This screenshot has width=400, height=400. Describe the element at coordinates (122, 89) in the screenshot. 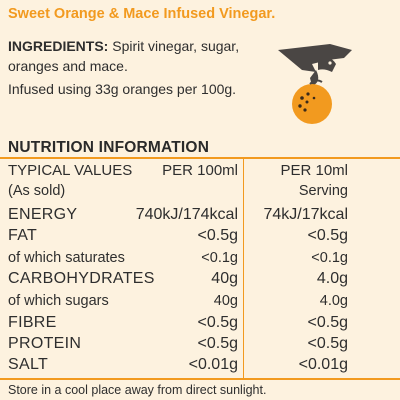

I see `infused-note: Infused using 33g oranges per 100g.` at that location.